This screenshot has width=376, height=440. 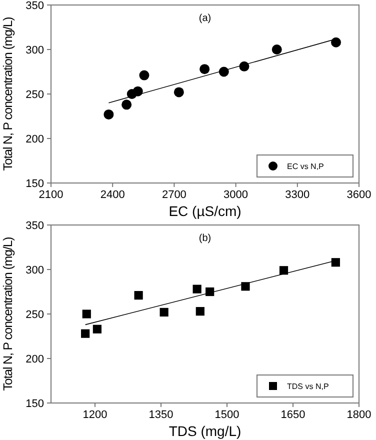 What do you see at coordinates (227, 415) in the screenshot?
I see `x-tick-label: 1500` at bounding box center [227, 415].